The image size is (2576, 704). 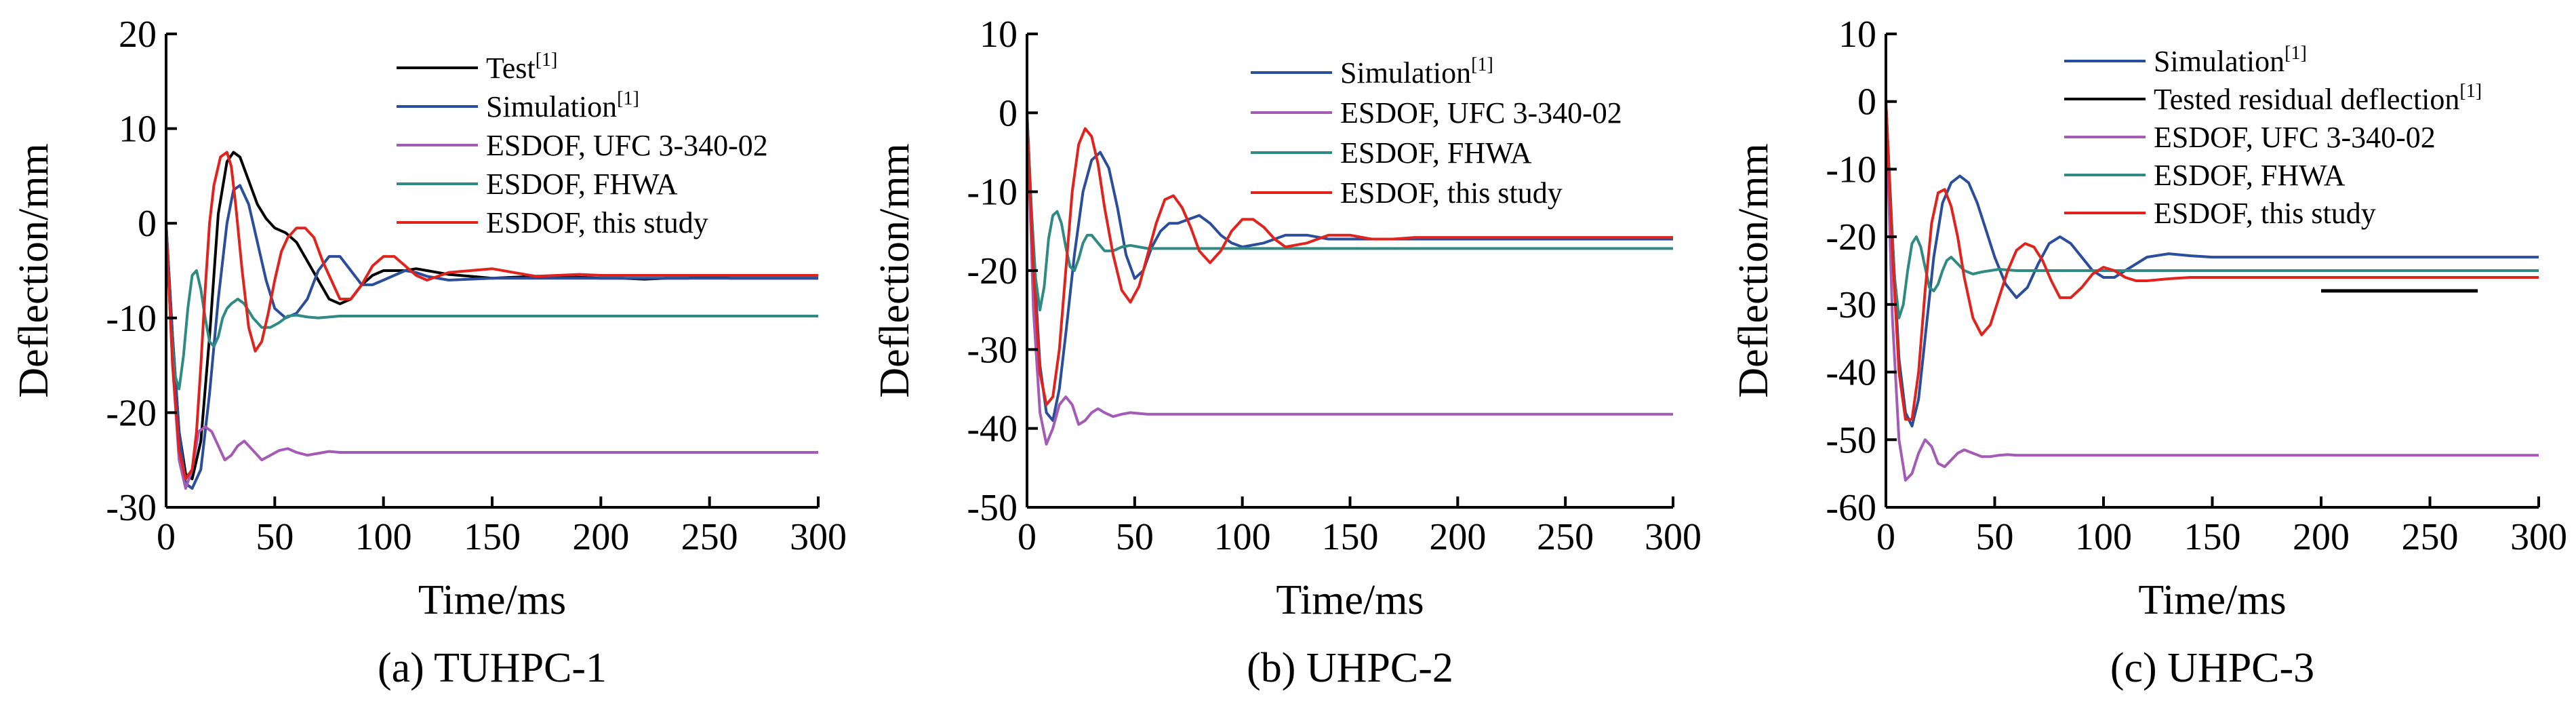 I want to click on y-tick-label: -60, so click(x=1851, y=508).